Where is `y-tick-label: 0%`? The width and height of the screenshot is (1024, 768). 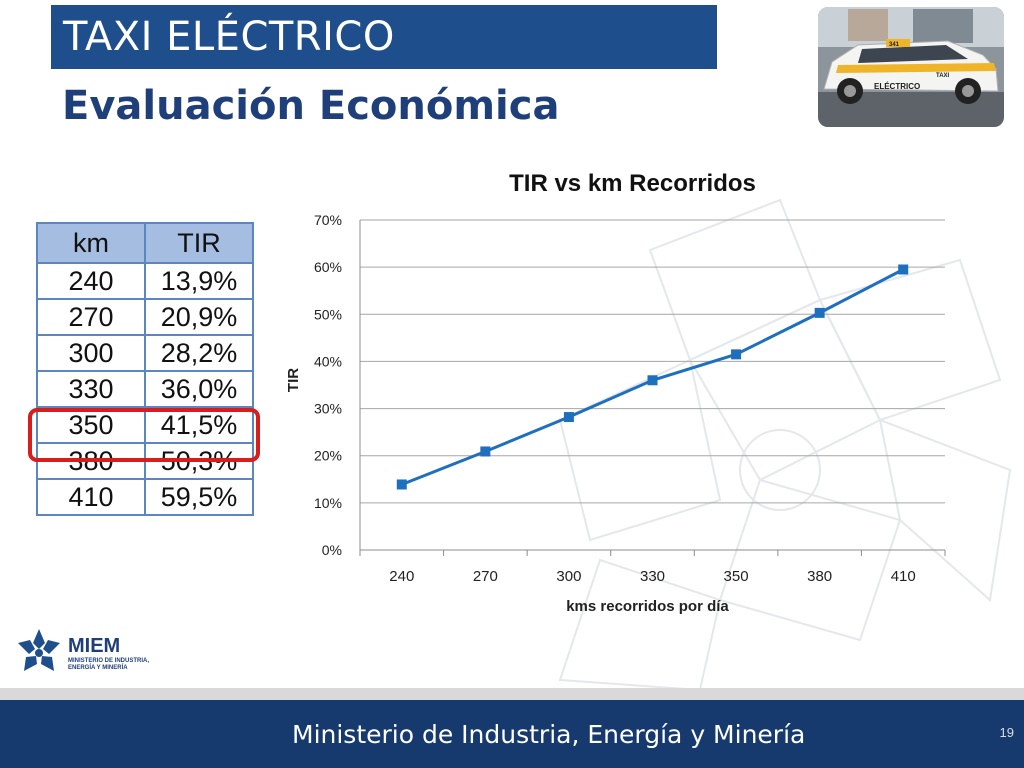 y-tick-label: 0% is located at coordinates (332, 550).